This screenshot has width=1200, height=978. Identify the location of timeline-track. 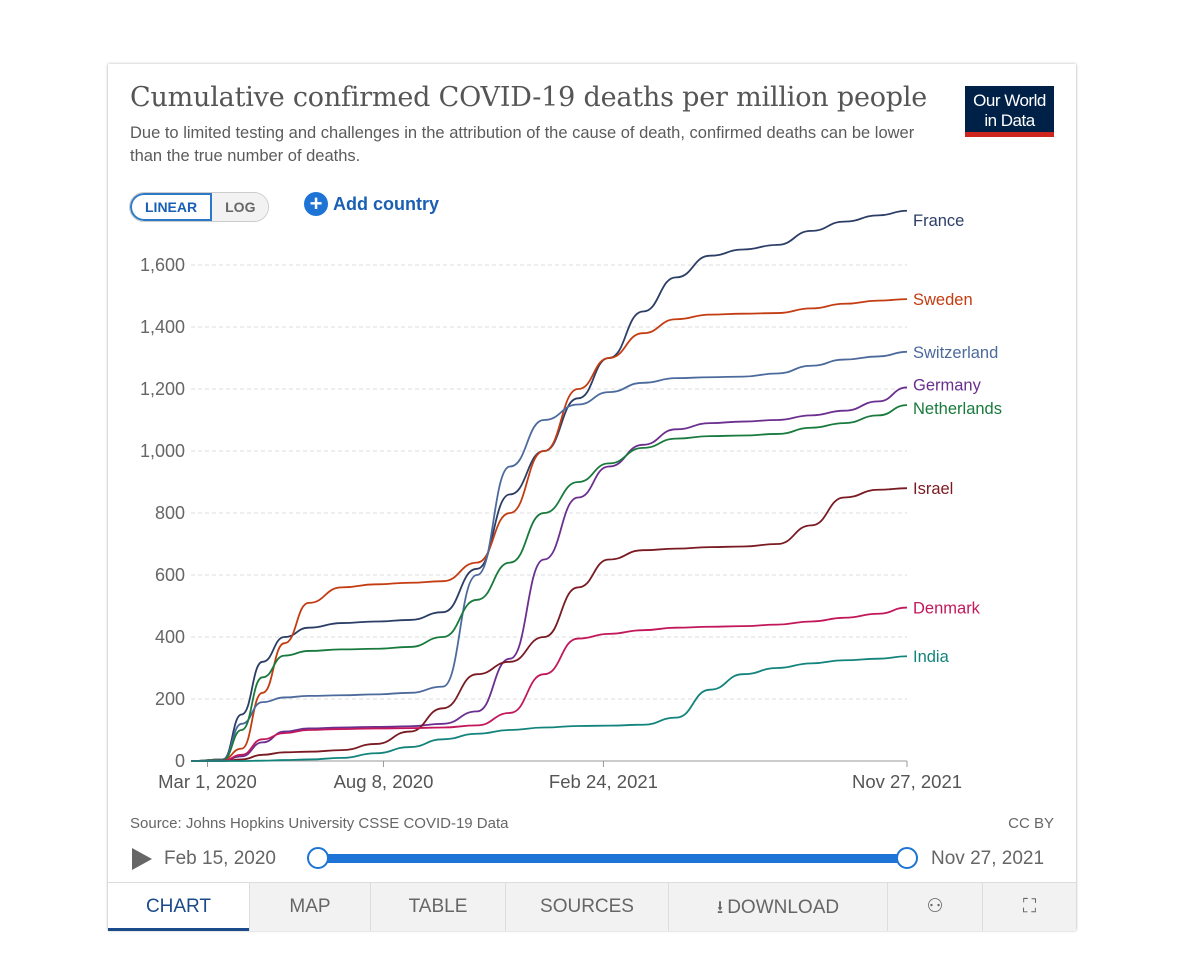
(613, 858).